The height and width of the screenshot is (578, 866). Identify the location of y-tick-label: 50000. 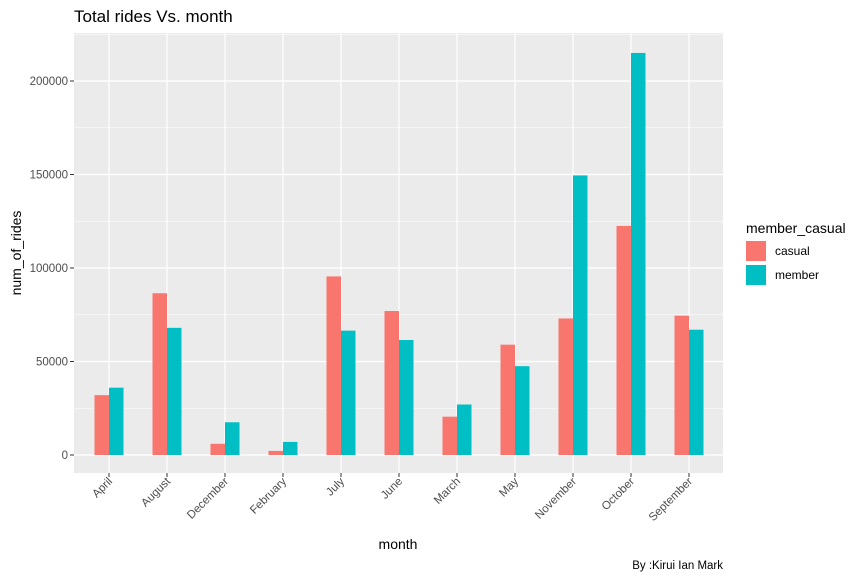
(52, 363).